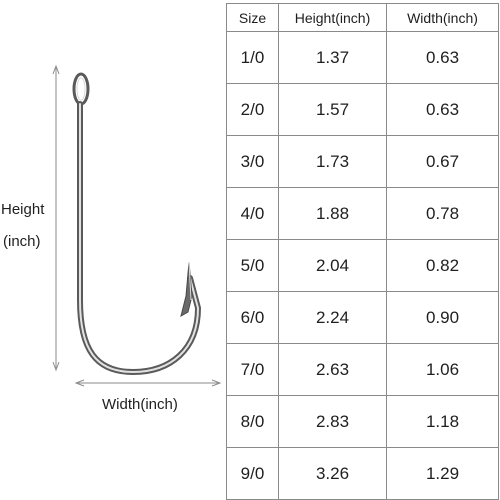 Image resolution: width=500 pixels, height=500 pixels. I want to click on table-row: 2/0 1.57 0.63, so click(362, 109).